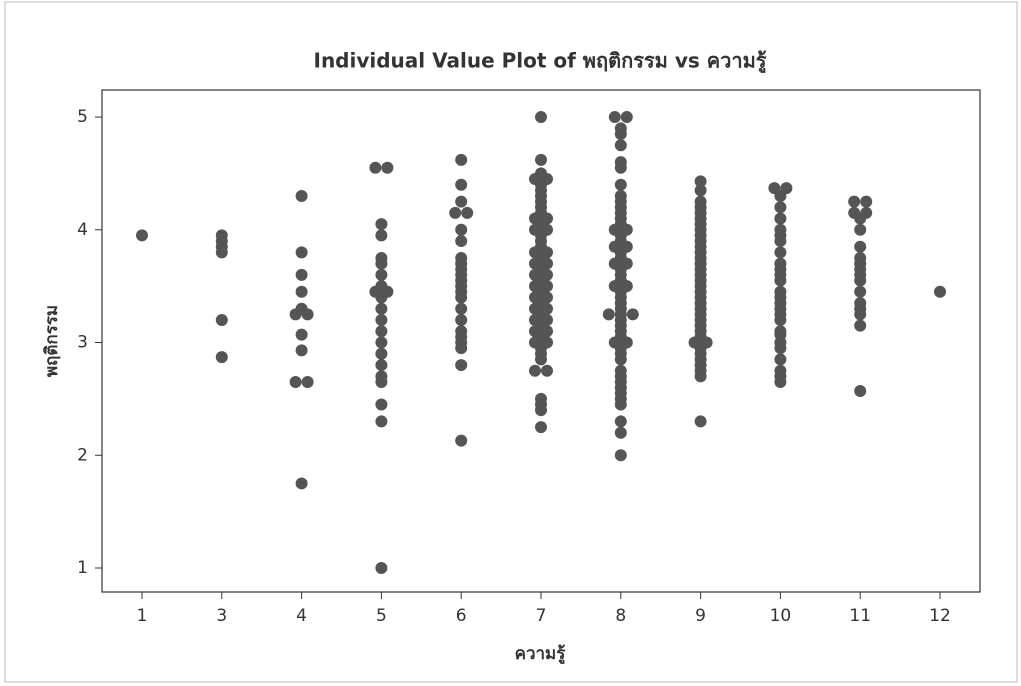  What do you see at coordinates (82, 455) in the screenshot?
I see `y-tick-label: 2` at bounding box center [82, 455].